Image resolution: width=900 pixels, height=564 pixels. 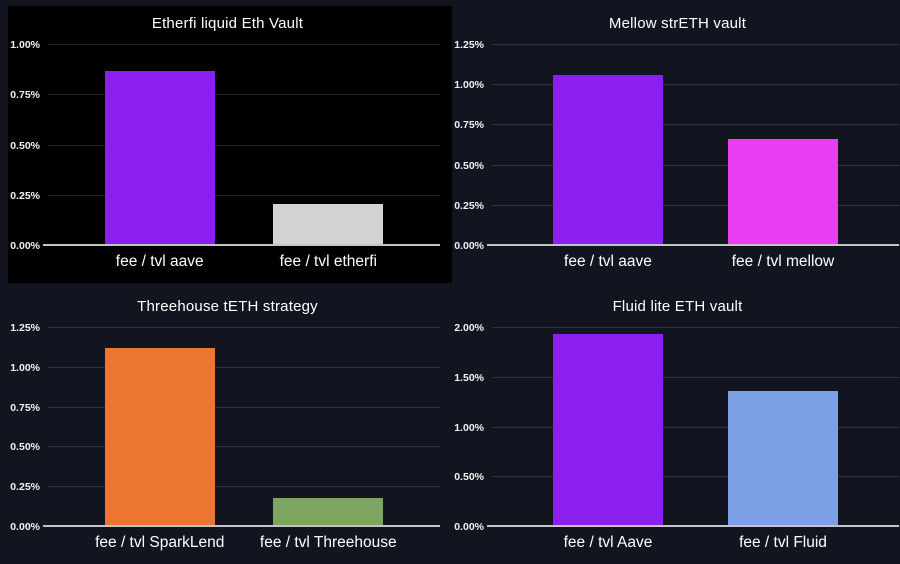 What do you see at coordinates (159, 436) in the screenshot?
I see `bar-fee-tvl-sparklend` at bounding box center [159, 436].